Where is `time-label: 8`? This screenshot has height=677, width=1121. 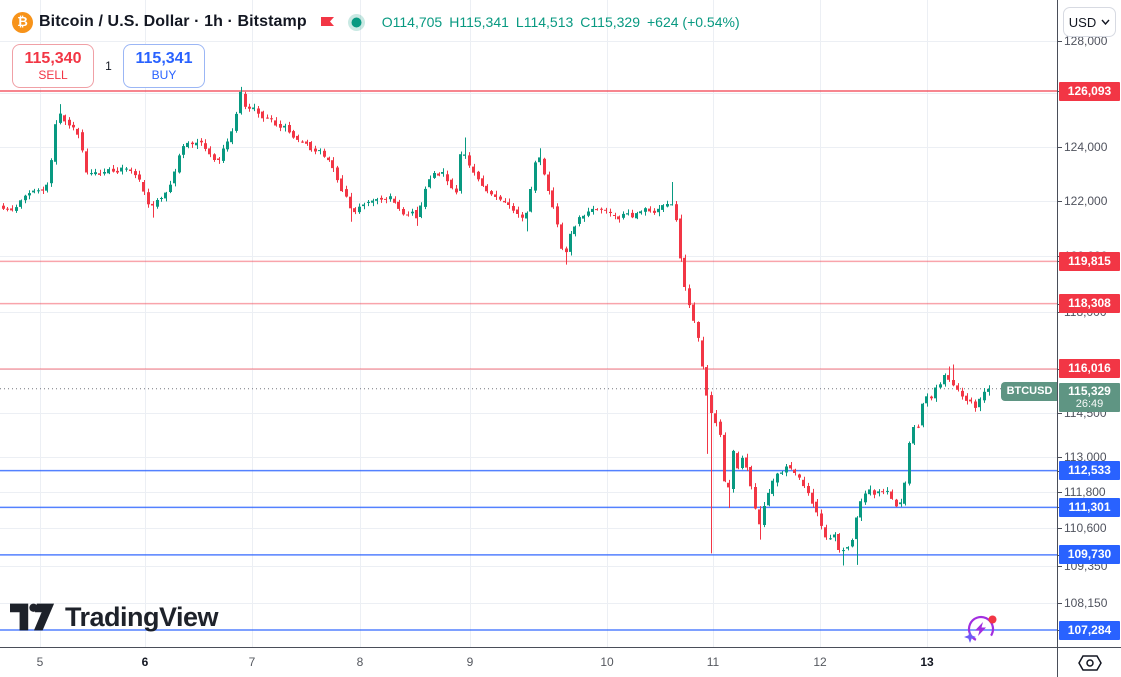
time-label: 8 is located at coordinates (360, 662).